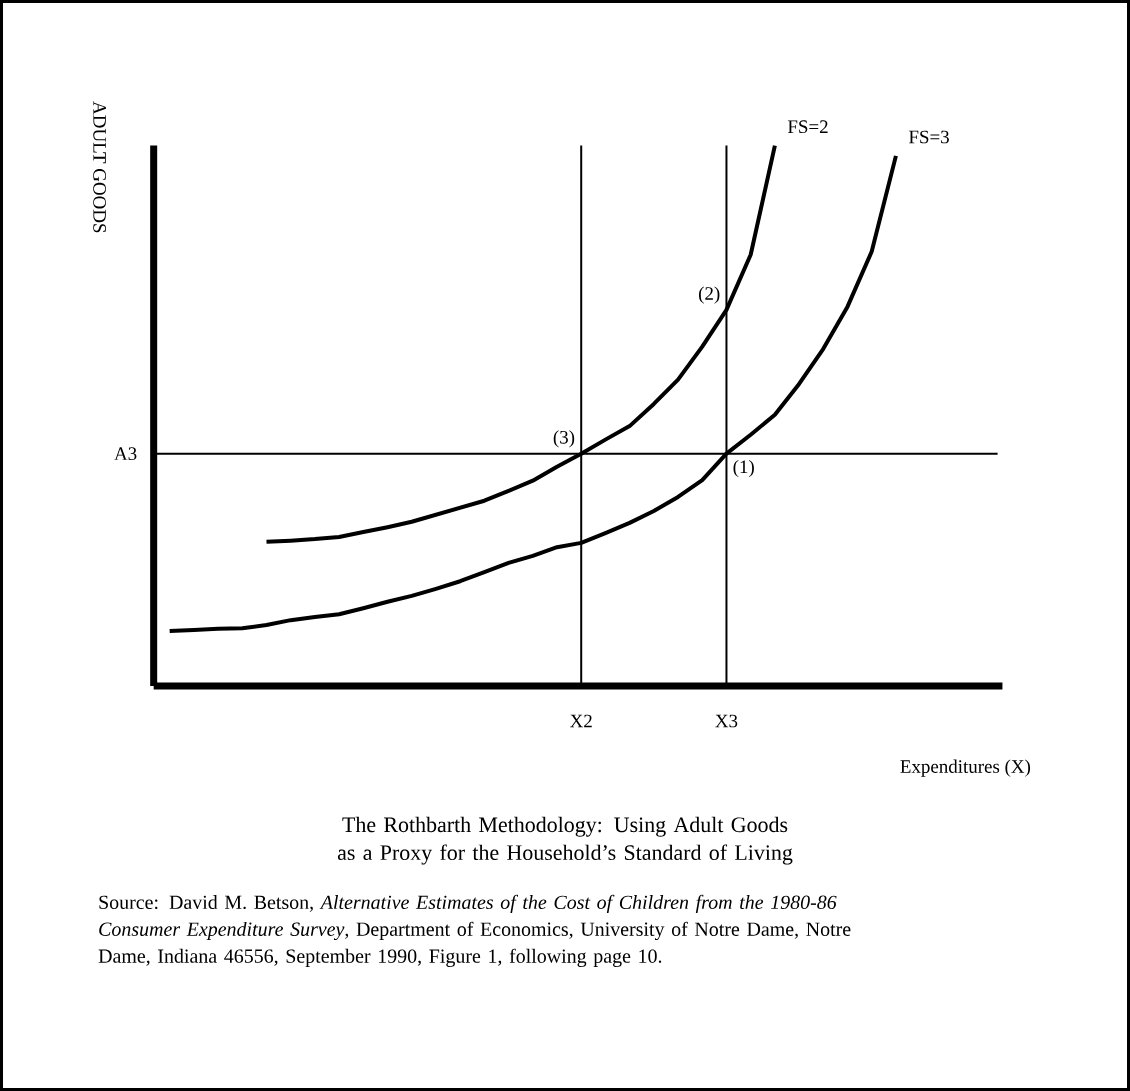  Describe the element at coordinates (709, 295) in the screenshot. I see `annotation: (2)` at that location.